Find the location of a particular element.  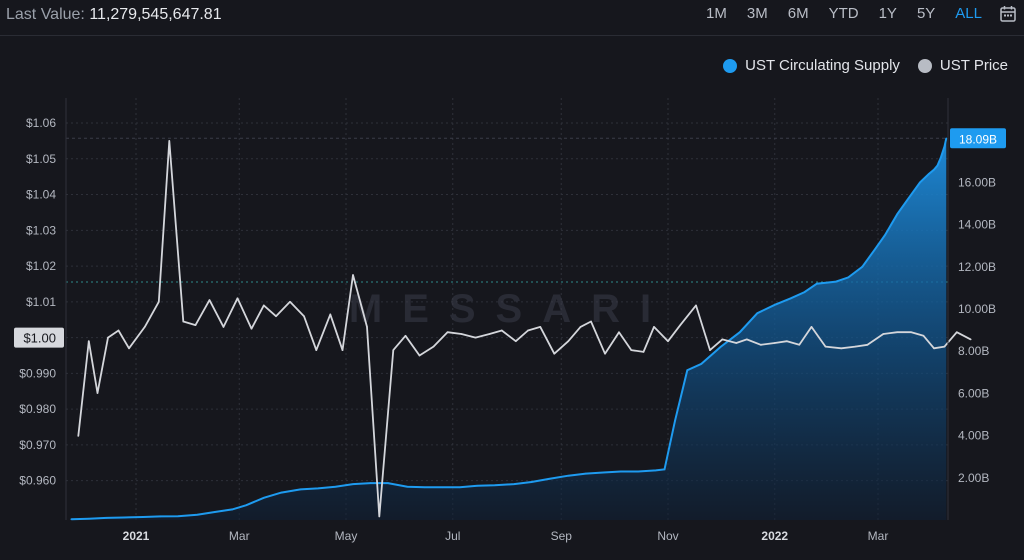

x-axis-tick-label: Jul is located at coordinates (452, 536).